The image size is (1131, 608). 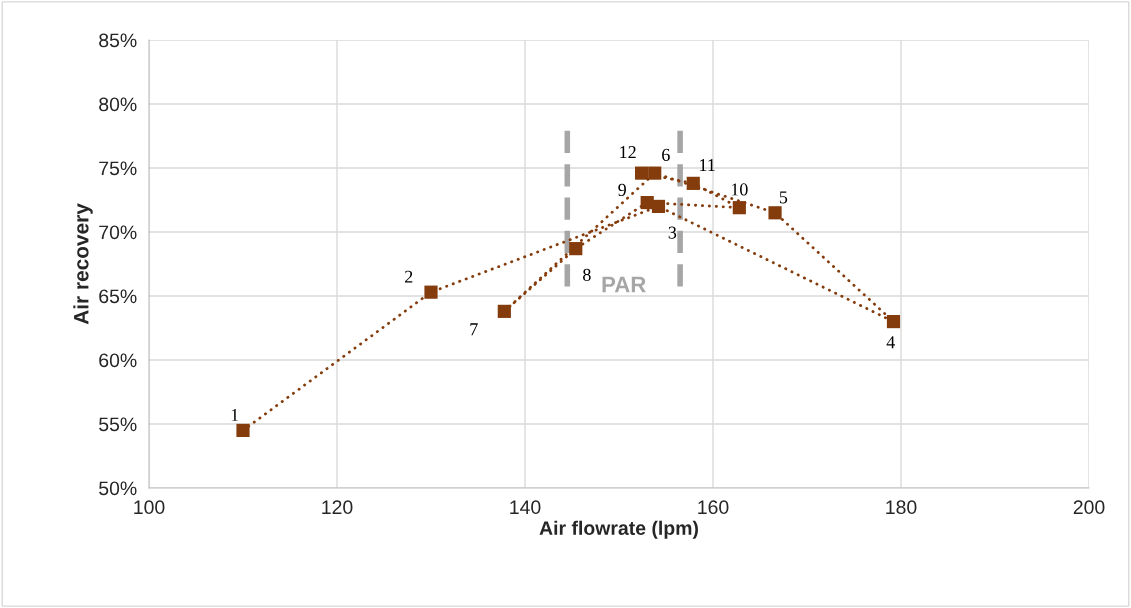 What do you see at coordinates (118, 488) in the screenshot?
I see `y-tick-label: 50%` at bounding box center [118, 488].